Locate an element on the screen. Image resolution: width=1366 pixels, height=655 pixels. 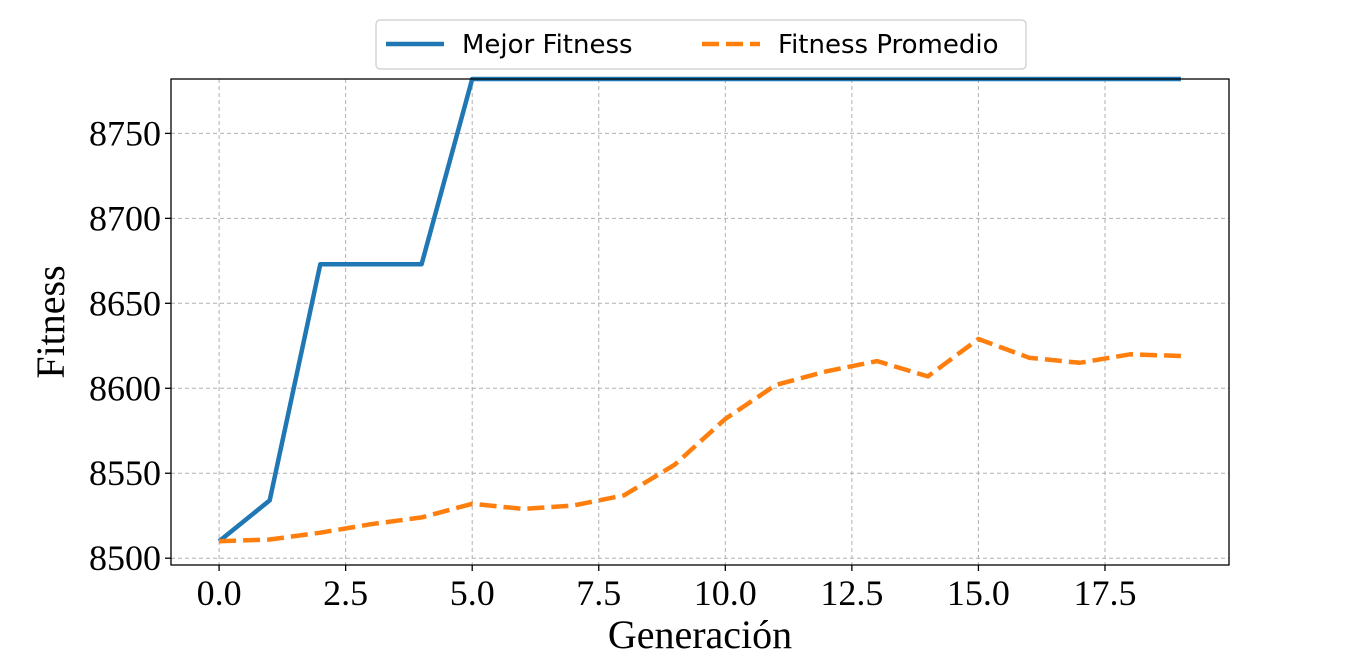
x-tick-label: 0.0 is located at coordinates (219, 593).